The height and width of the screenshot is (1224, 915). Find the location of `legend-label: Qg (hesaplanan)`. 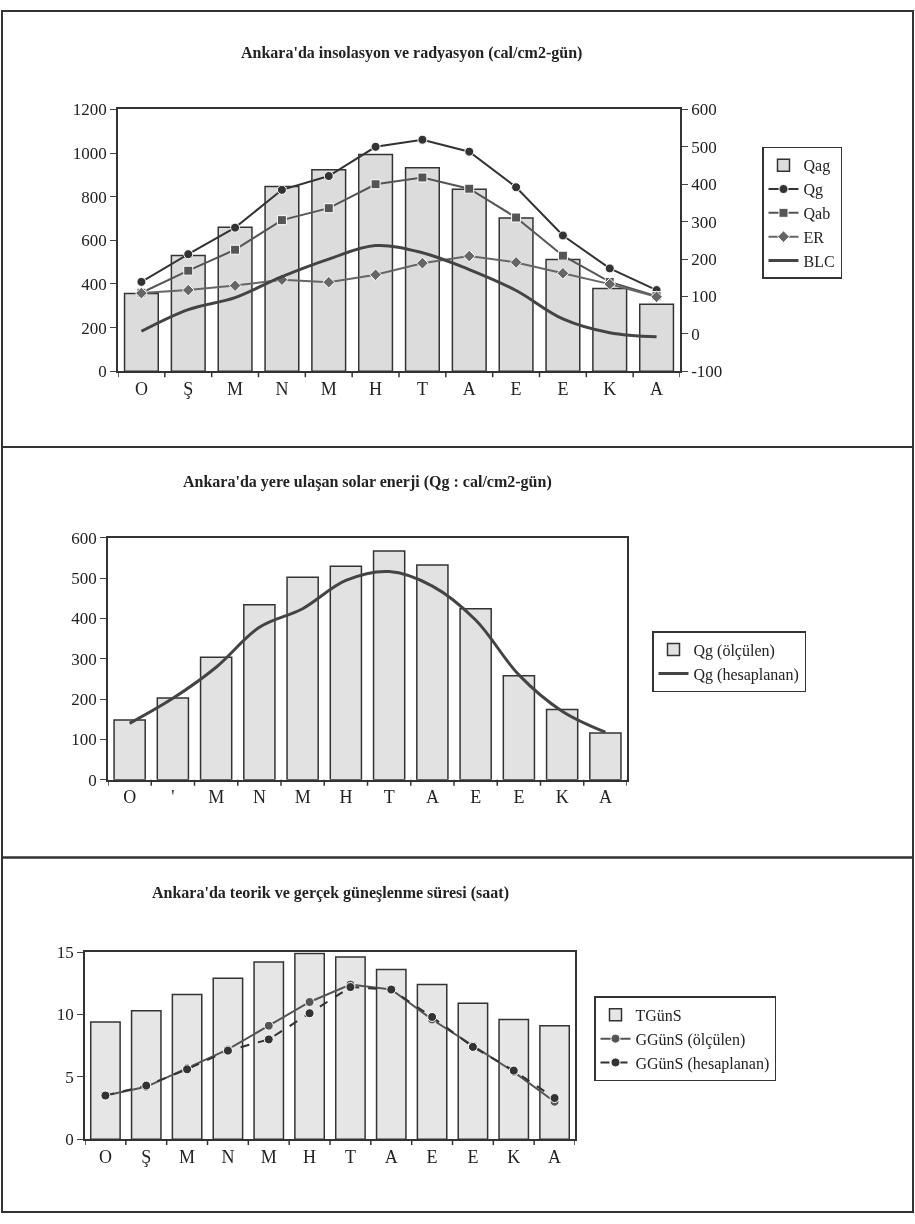

legend-label: Qg (hesaplanan) is located at coordinates (746, 674).